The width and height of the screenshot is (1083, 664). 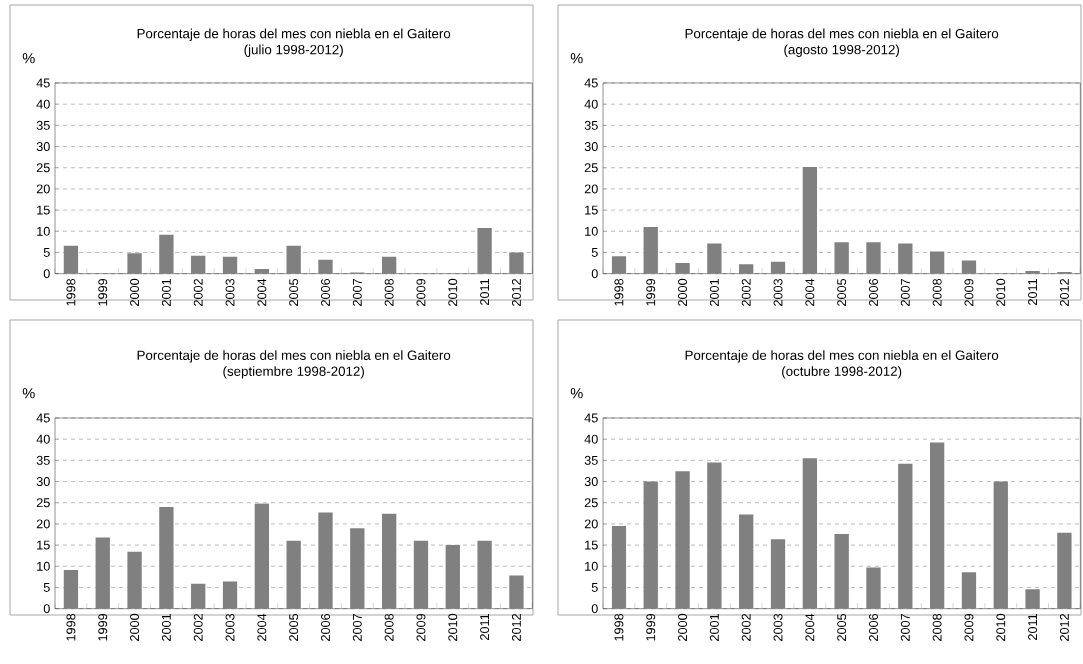 I want to click on chart-subtitle: (septiembre 1998-2012), so click(x=293, y=372).